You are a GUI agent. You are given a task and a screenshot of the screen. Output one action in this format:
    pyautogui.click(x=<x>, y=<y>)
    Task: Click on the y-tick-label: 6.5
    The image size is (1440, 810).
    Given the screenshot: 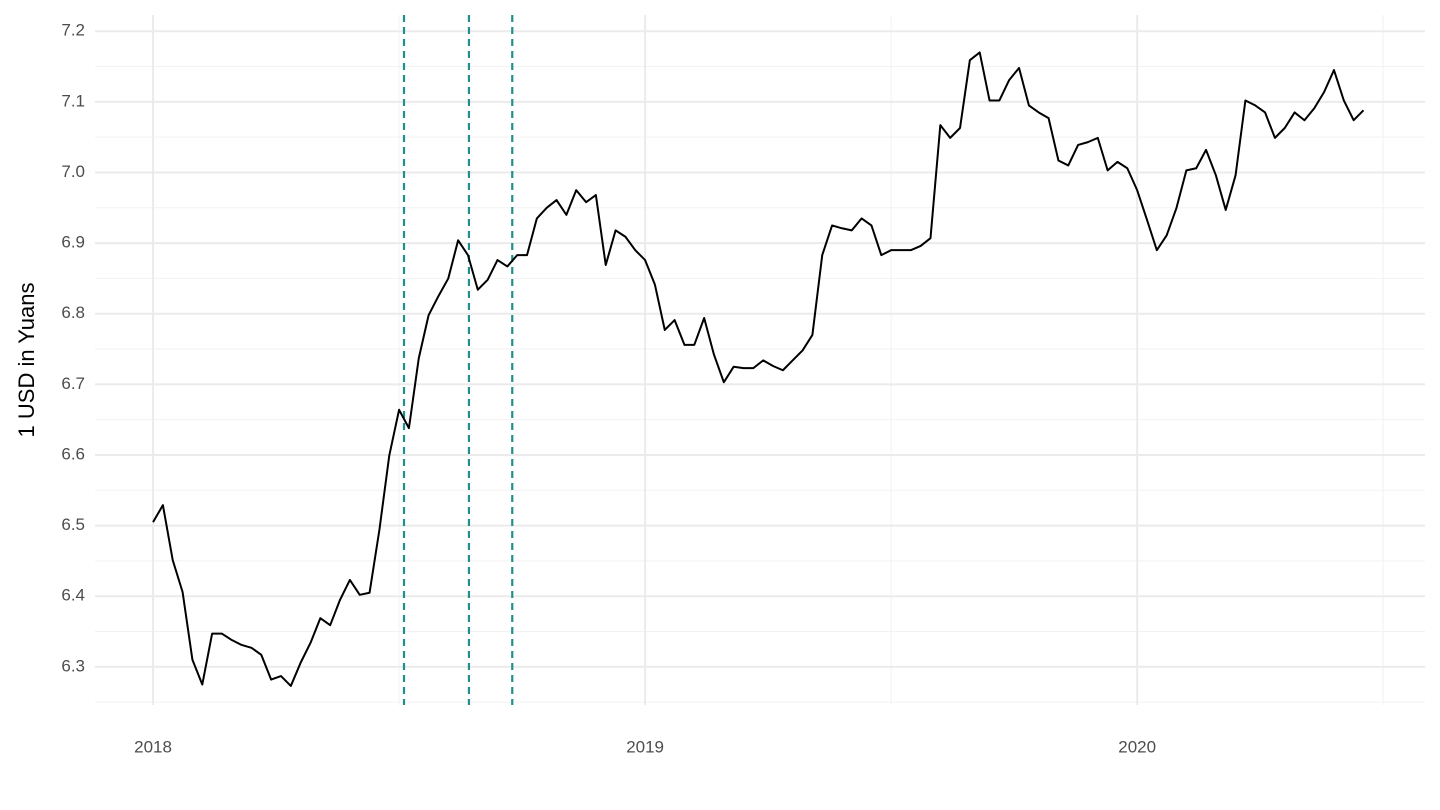 What is the action you would take?
    pyautogui.click(x=73, y=524)
    